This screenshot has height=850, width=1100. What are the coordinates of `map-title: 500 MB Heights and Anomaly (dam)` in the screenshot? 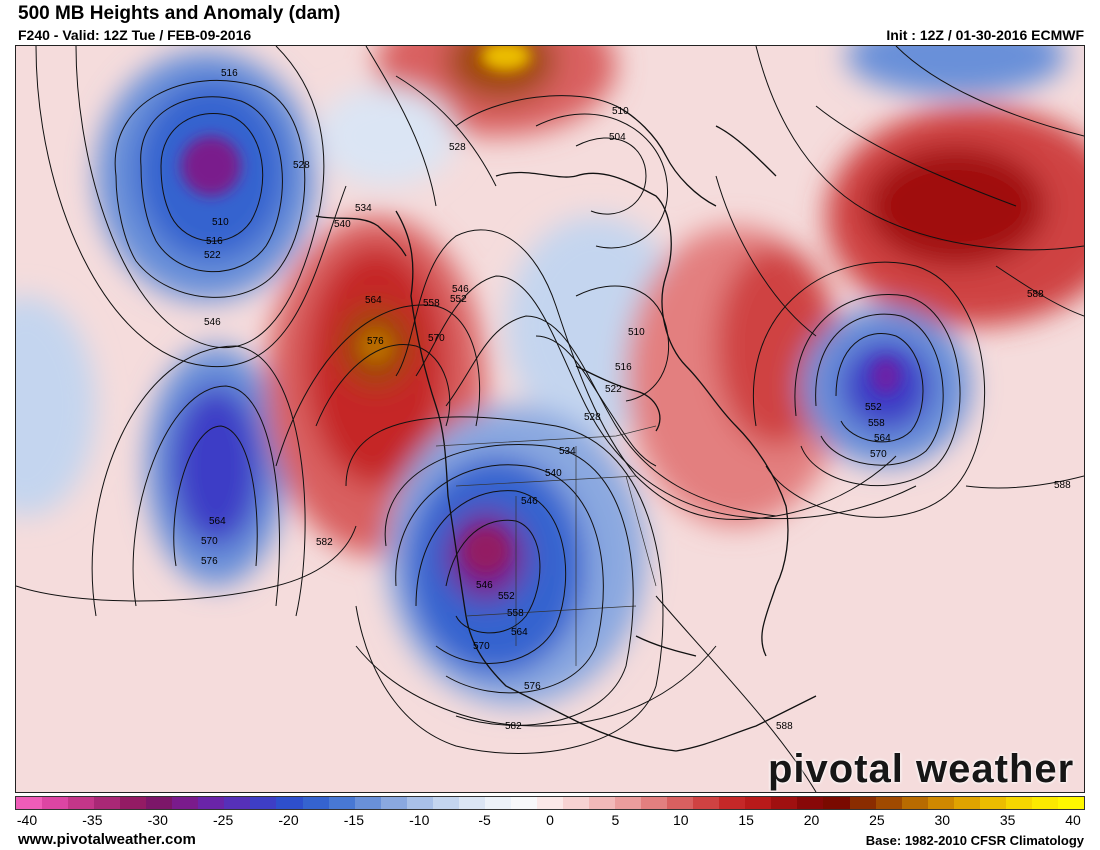 It's located at (179, 13).